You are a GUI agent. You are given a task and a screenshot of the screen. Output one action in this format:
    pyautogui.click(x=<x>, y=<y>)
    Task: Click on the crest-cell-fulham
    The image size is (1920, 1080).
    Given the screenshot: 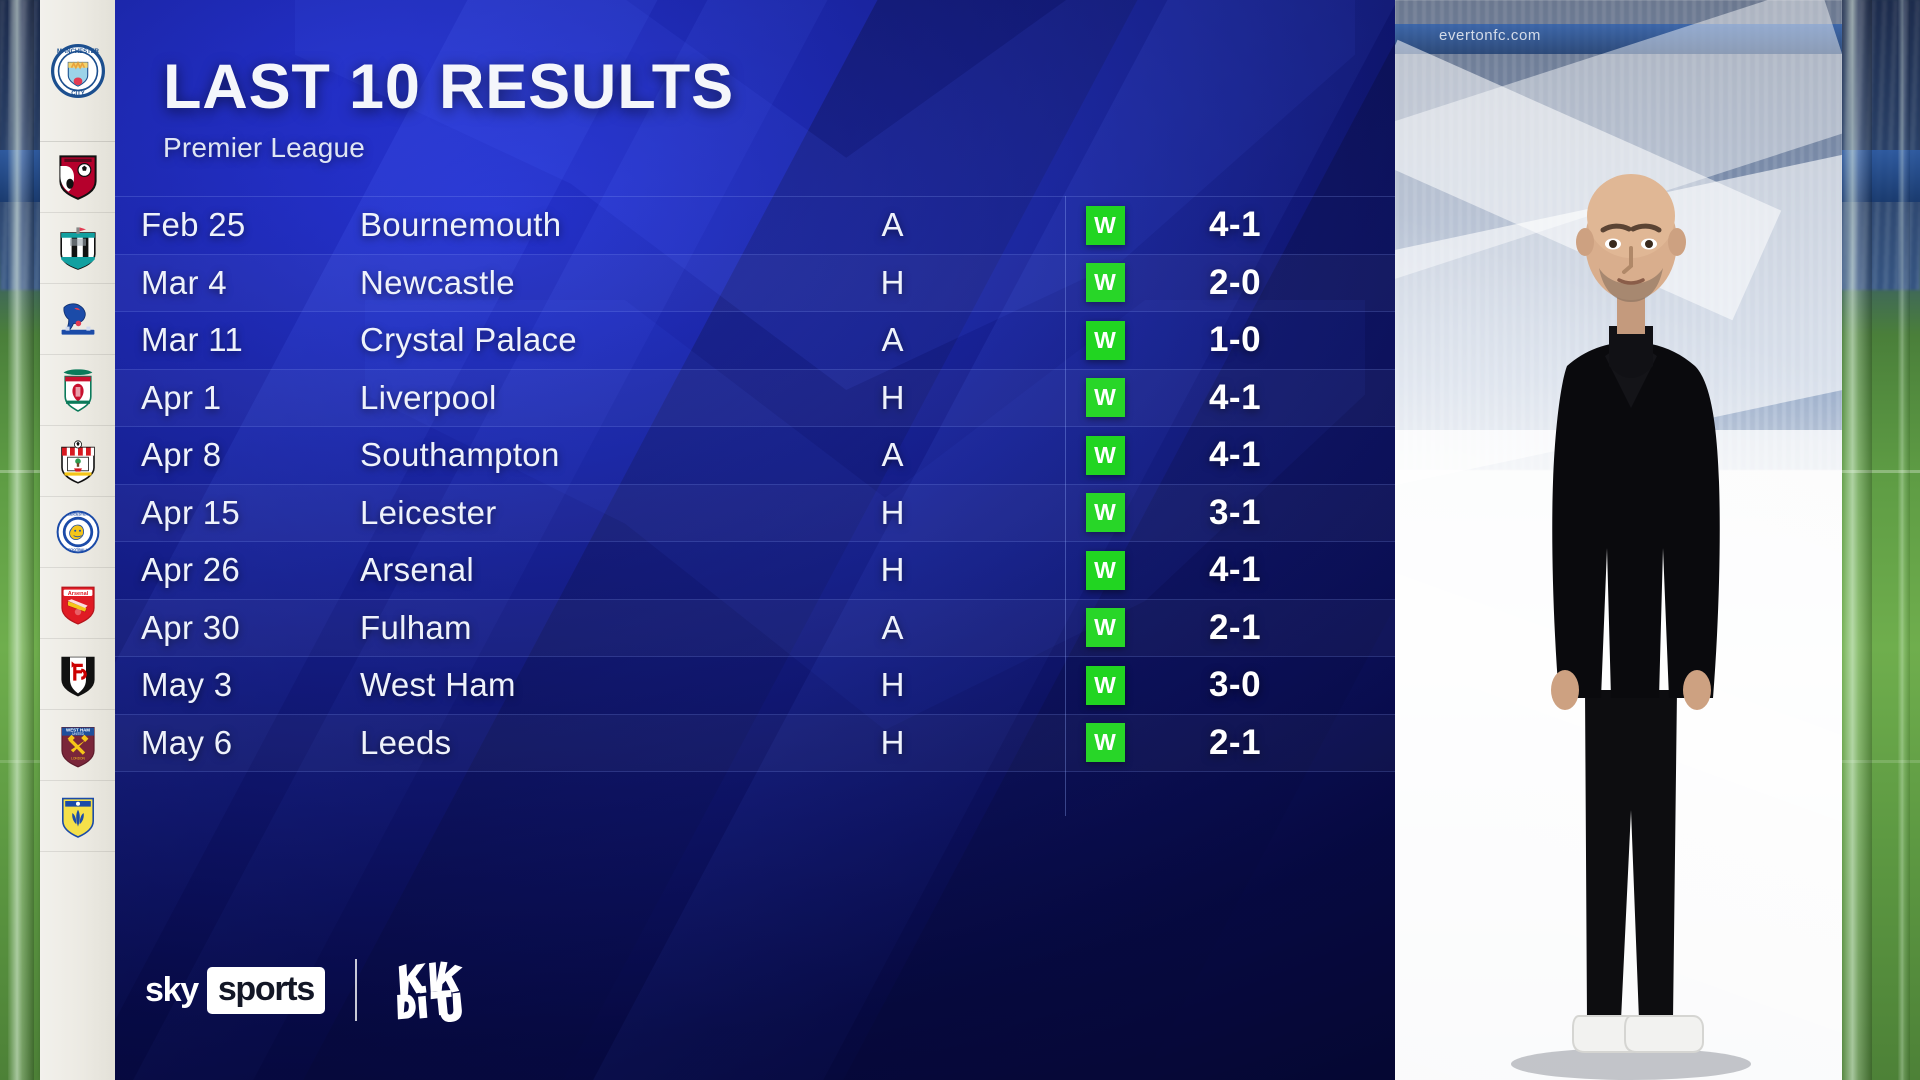 What is the action you would take?
    pyautogui.click(x=77, y=674)
    